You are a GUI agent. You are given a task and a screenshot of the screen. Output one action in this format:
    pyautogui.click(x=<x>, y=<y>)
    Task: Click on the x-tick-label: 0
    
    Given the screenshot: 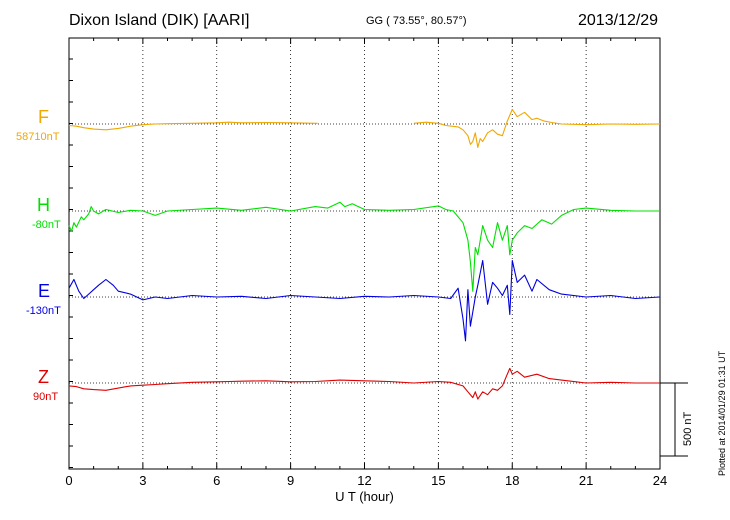 What is the action you would take?
    pyautogui.click(x=68, y=480)
    